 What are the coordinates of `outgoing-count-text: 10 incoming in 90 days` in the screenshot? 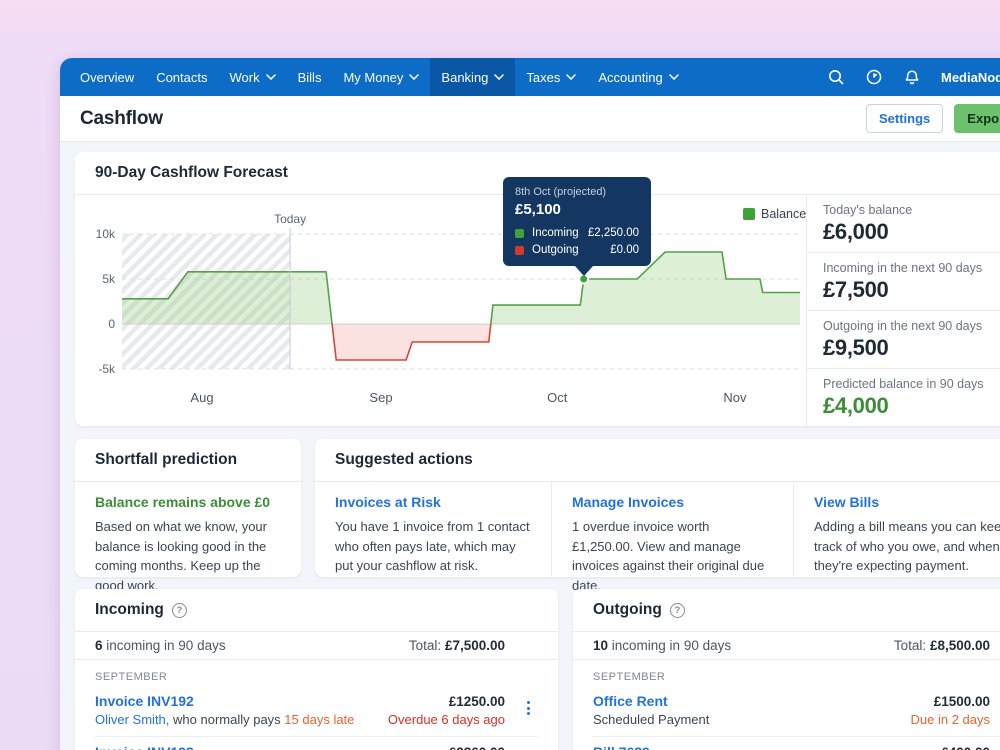 It's located at (662, 645).